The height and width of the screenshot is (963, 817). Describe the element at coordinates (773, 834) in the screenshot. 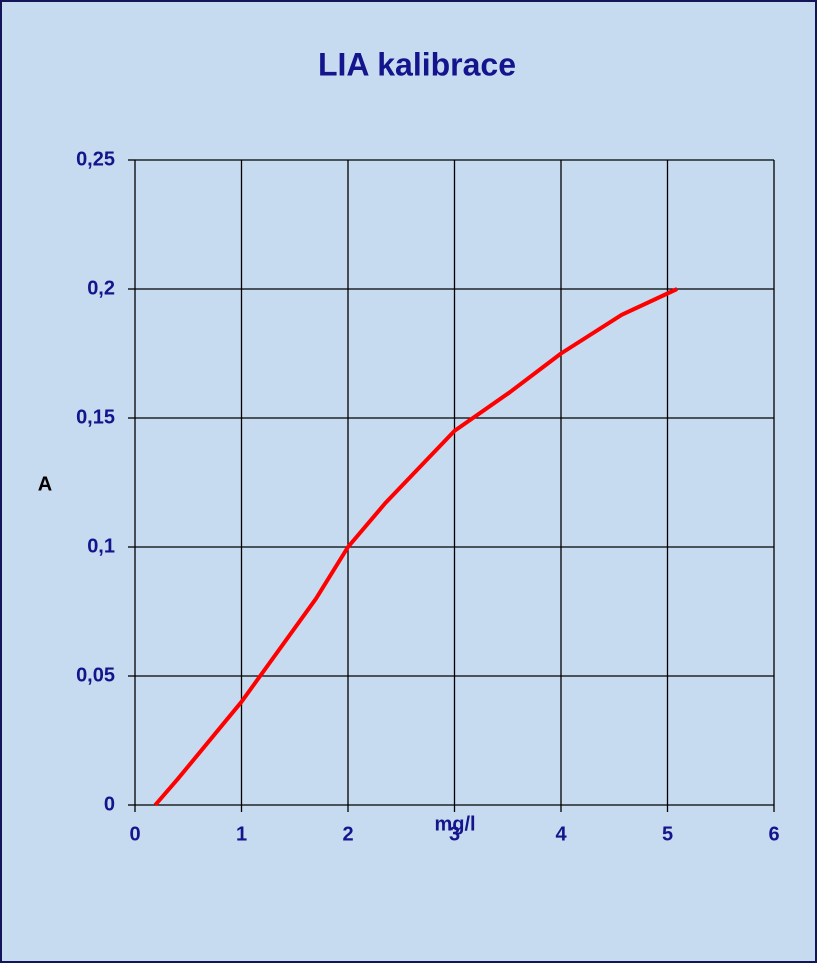

I see `x-tick-label: 6` at that location.